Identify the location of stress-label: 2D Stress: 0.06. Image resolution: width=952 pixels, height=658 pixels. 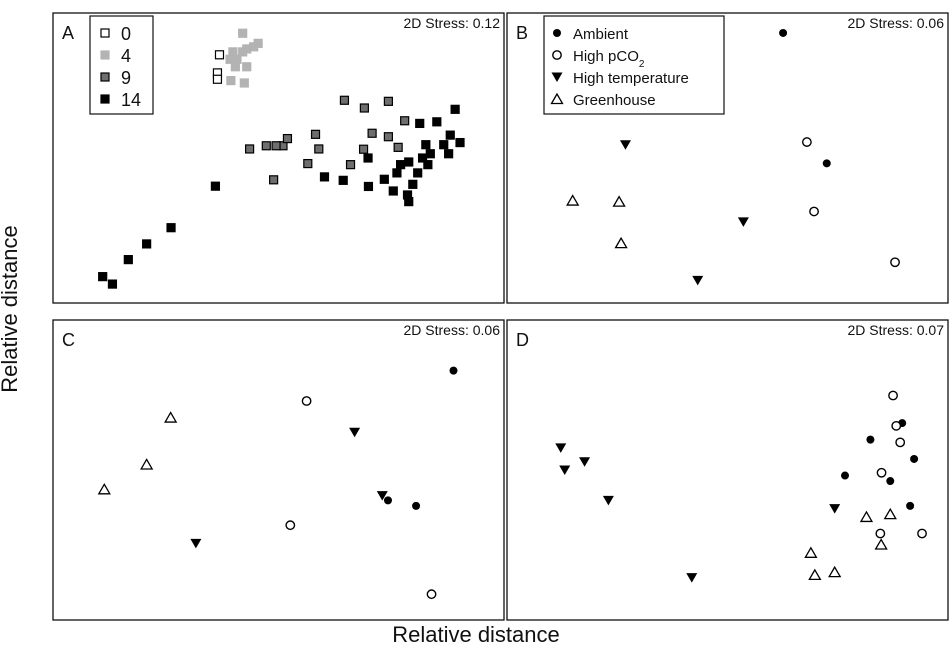
(452, 330).